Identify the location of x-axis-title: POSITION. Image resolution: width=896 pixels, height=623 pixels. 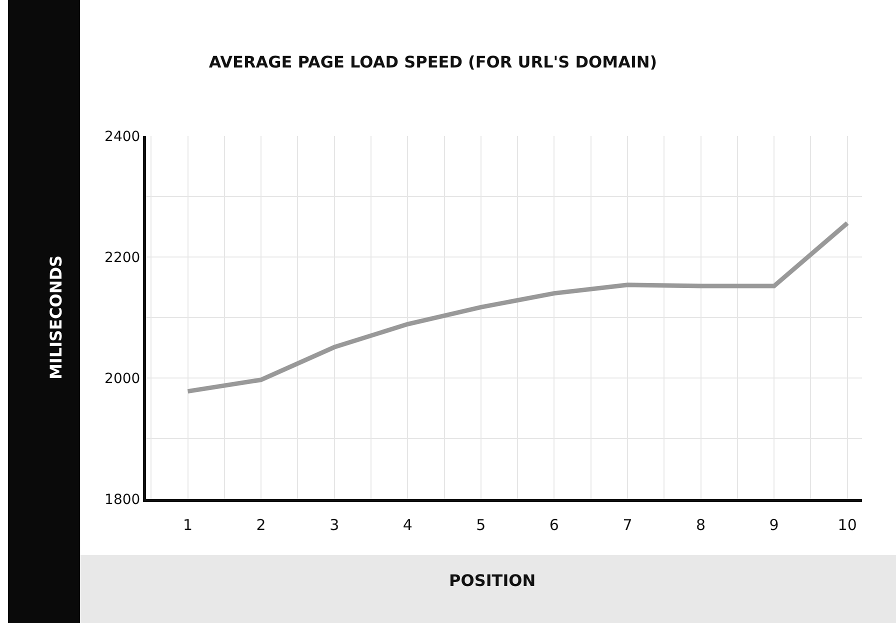
(492, 580).